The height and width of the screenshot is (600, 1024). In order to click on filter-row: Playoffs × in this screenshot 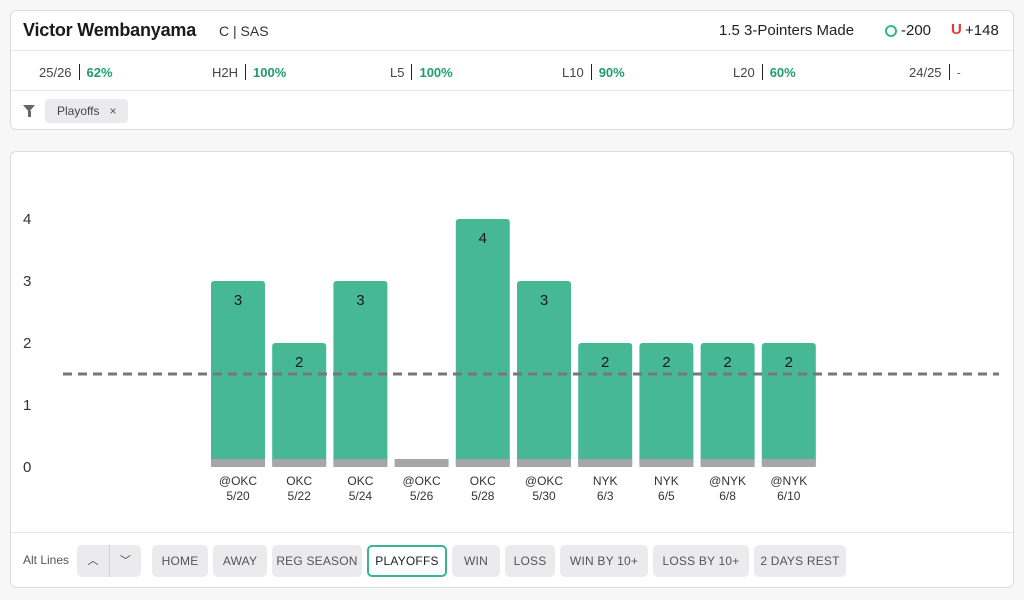, I will do `click(512, 111)`.